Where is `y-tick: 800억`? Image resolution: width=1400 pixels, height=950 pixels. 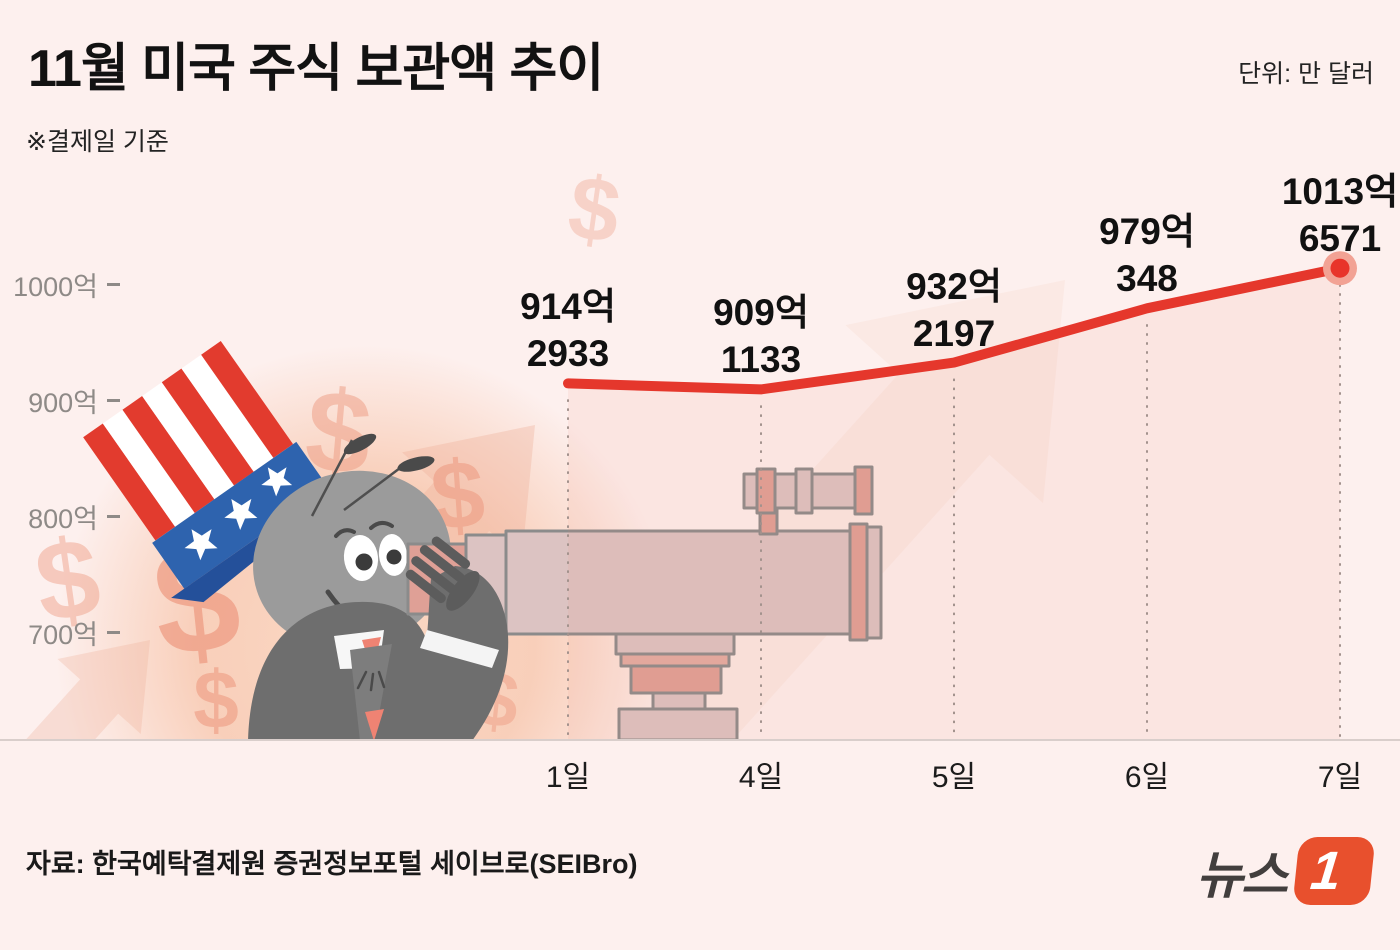 y-tick: 800억 is located at coordinates (60, 516).